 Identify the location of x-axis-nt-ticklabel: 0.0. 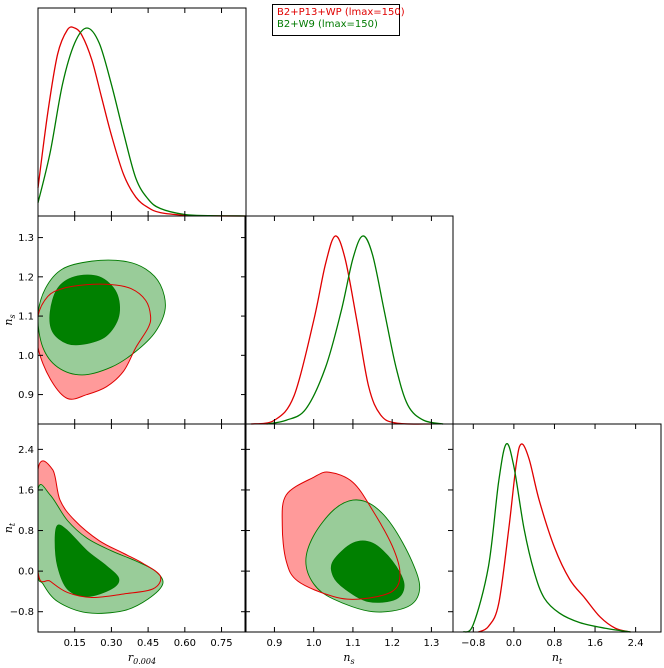
(514, 643).